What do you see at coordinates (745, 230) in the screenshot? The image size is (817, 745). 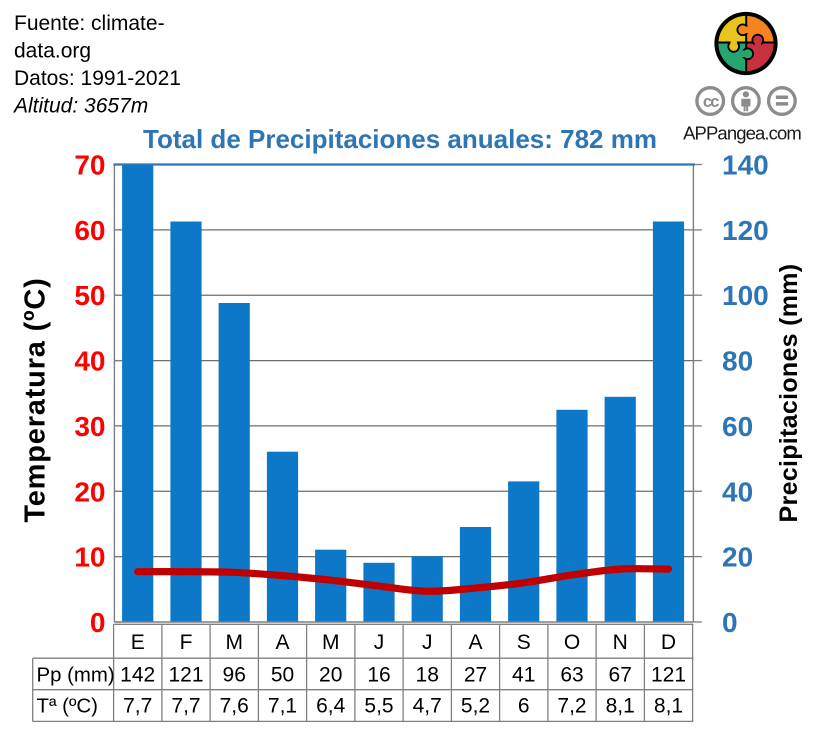 I see `svg-text: 120` at bounding box center [745, 230].